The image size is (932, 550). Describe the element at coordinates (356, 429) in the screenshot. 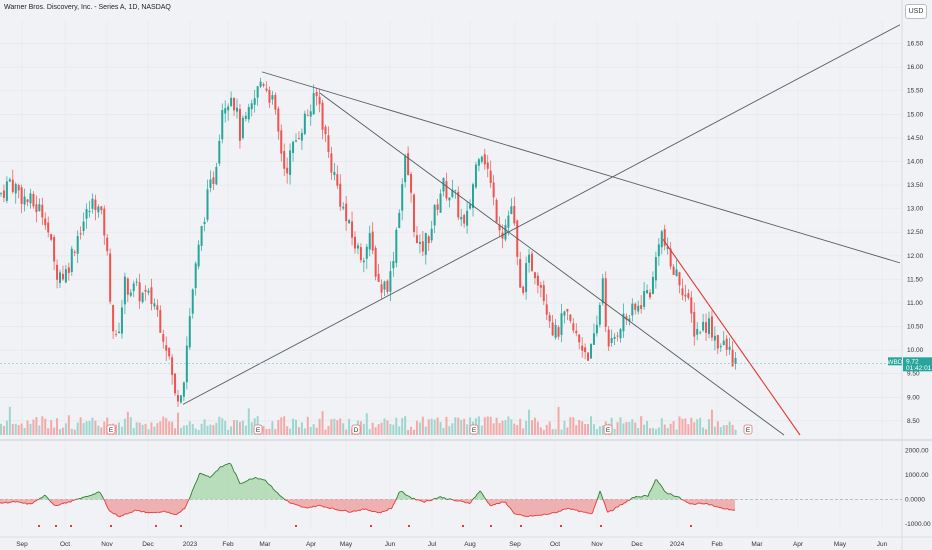

I see `event-marker: D` at that location.